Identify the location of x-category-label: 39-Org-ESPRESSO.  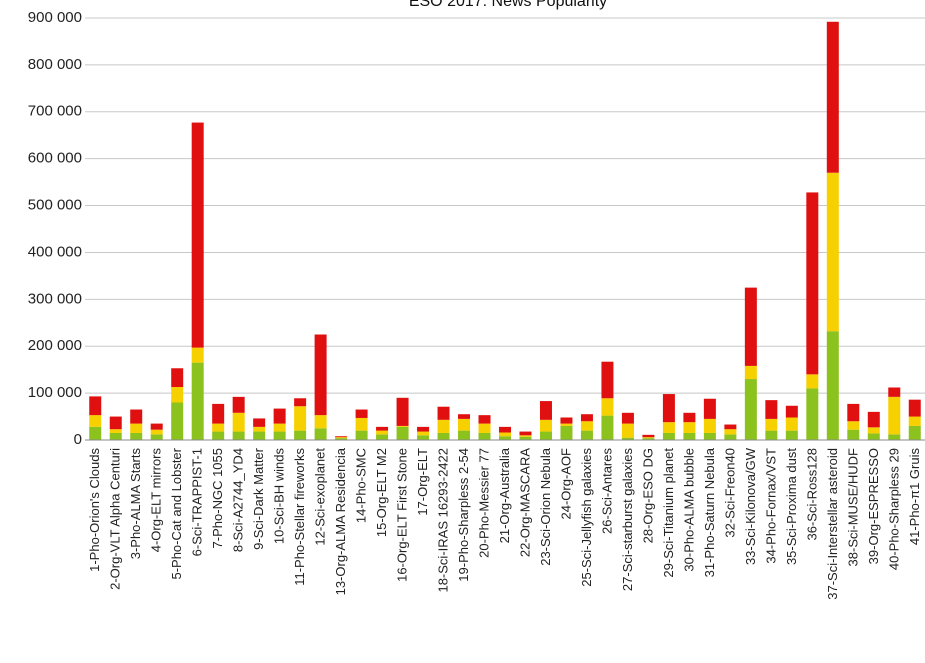
(873, 506).